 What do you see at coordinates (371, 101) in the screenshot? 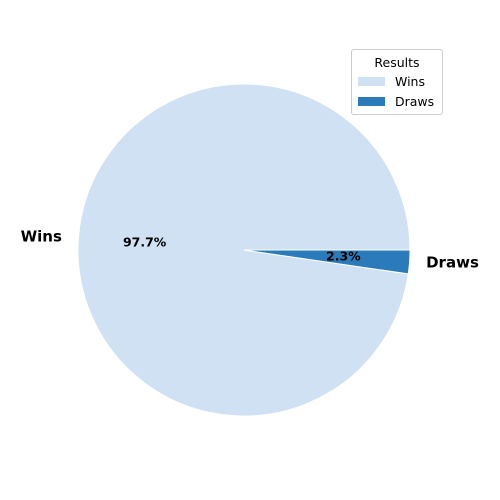
I see `legend-swatch-draws` at bounding box center [371, 101].